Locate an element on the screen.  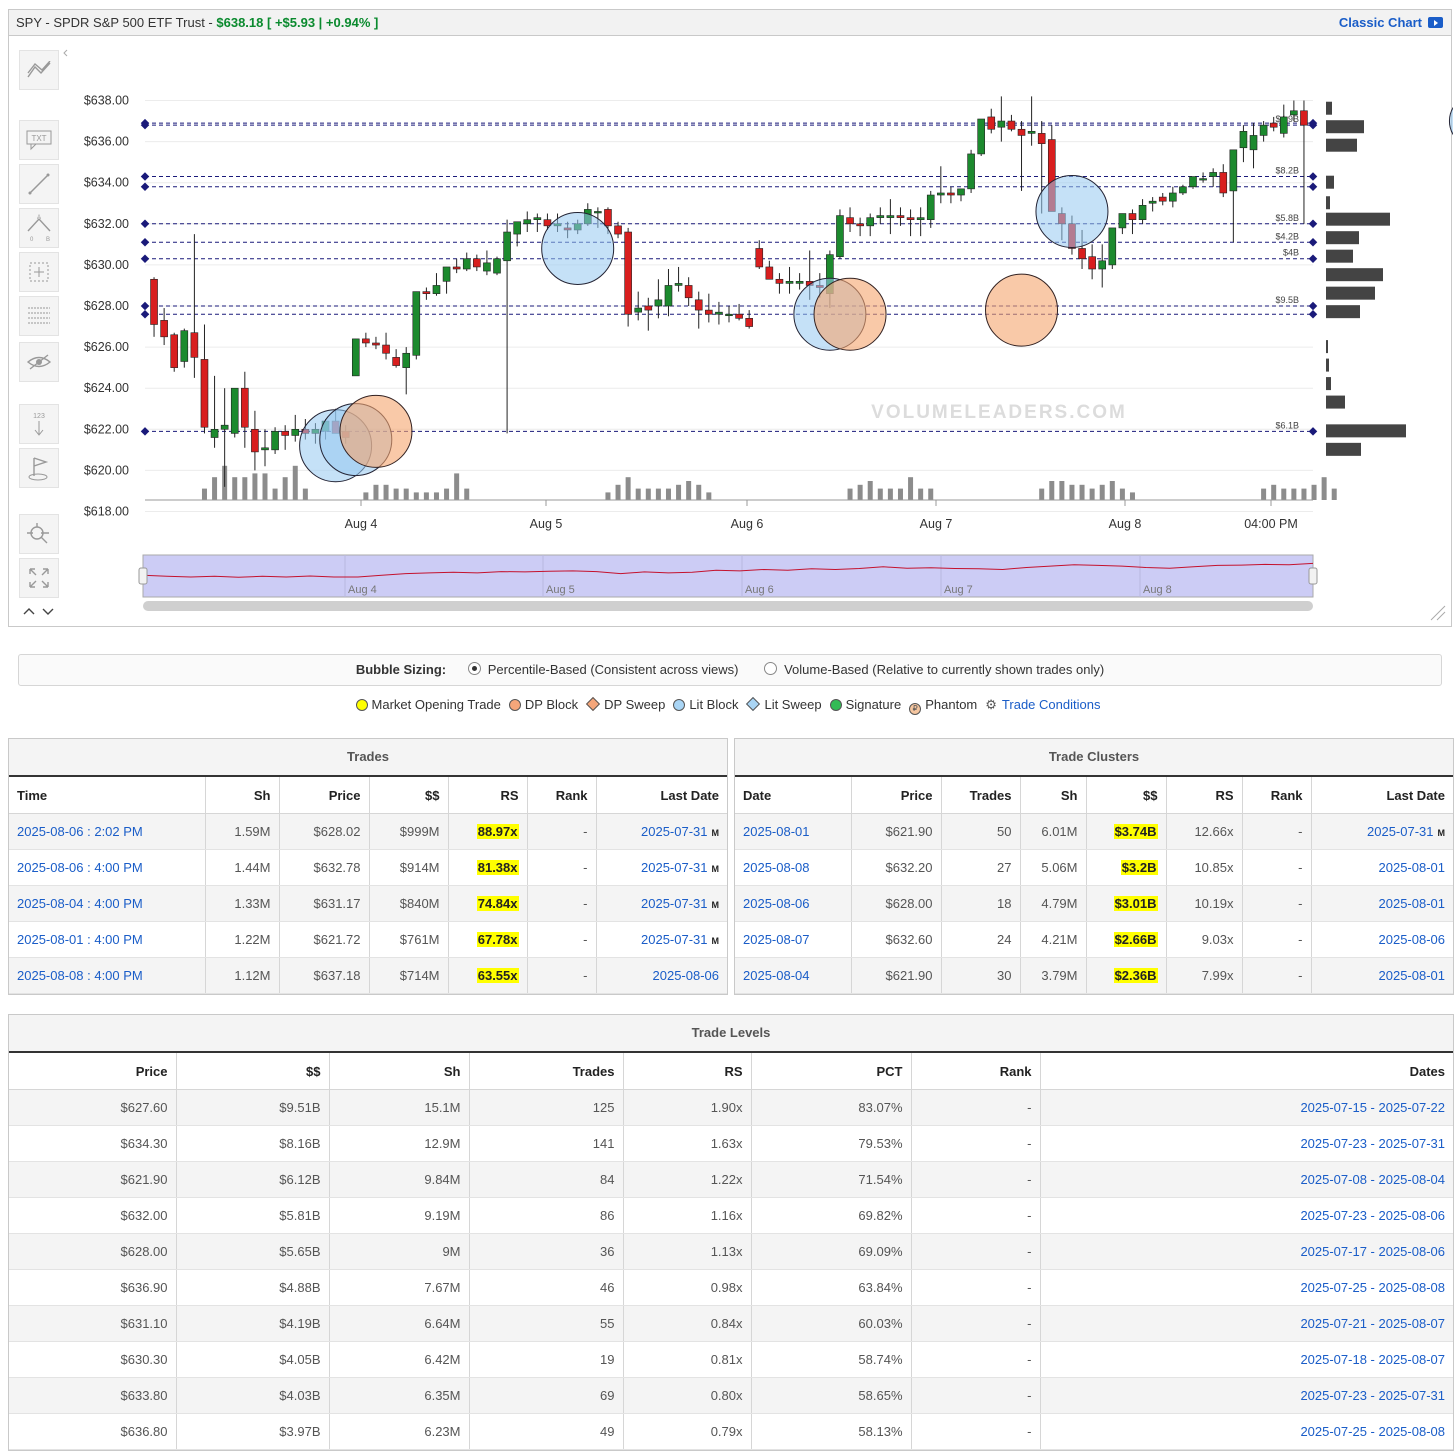
trade-time-link: 2025-08-01 : 4:00 PM is located at coordinates (80, 939).